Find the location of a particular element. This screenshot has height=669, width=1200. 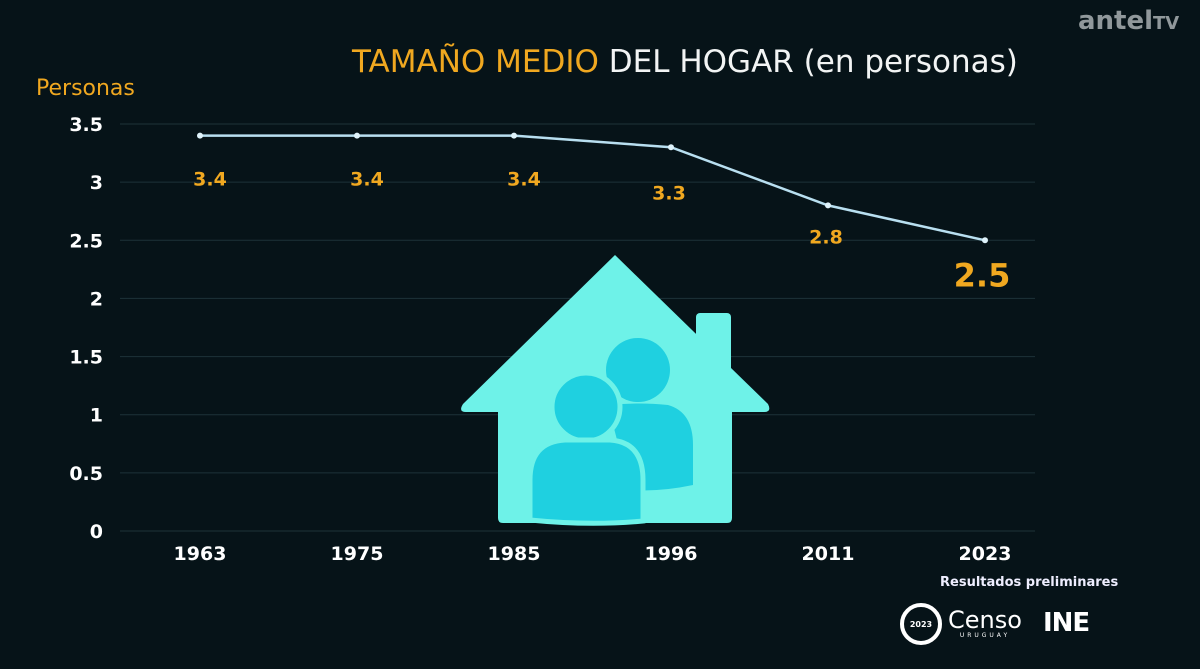

data-label: 2.5 is located at coordinates (982, 275).